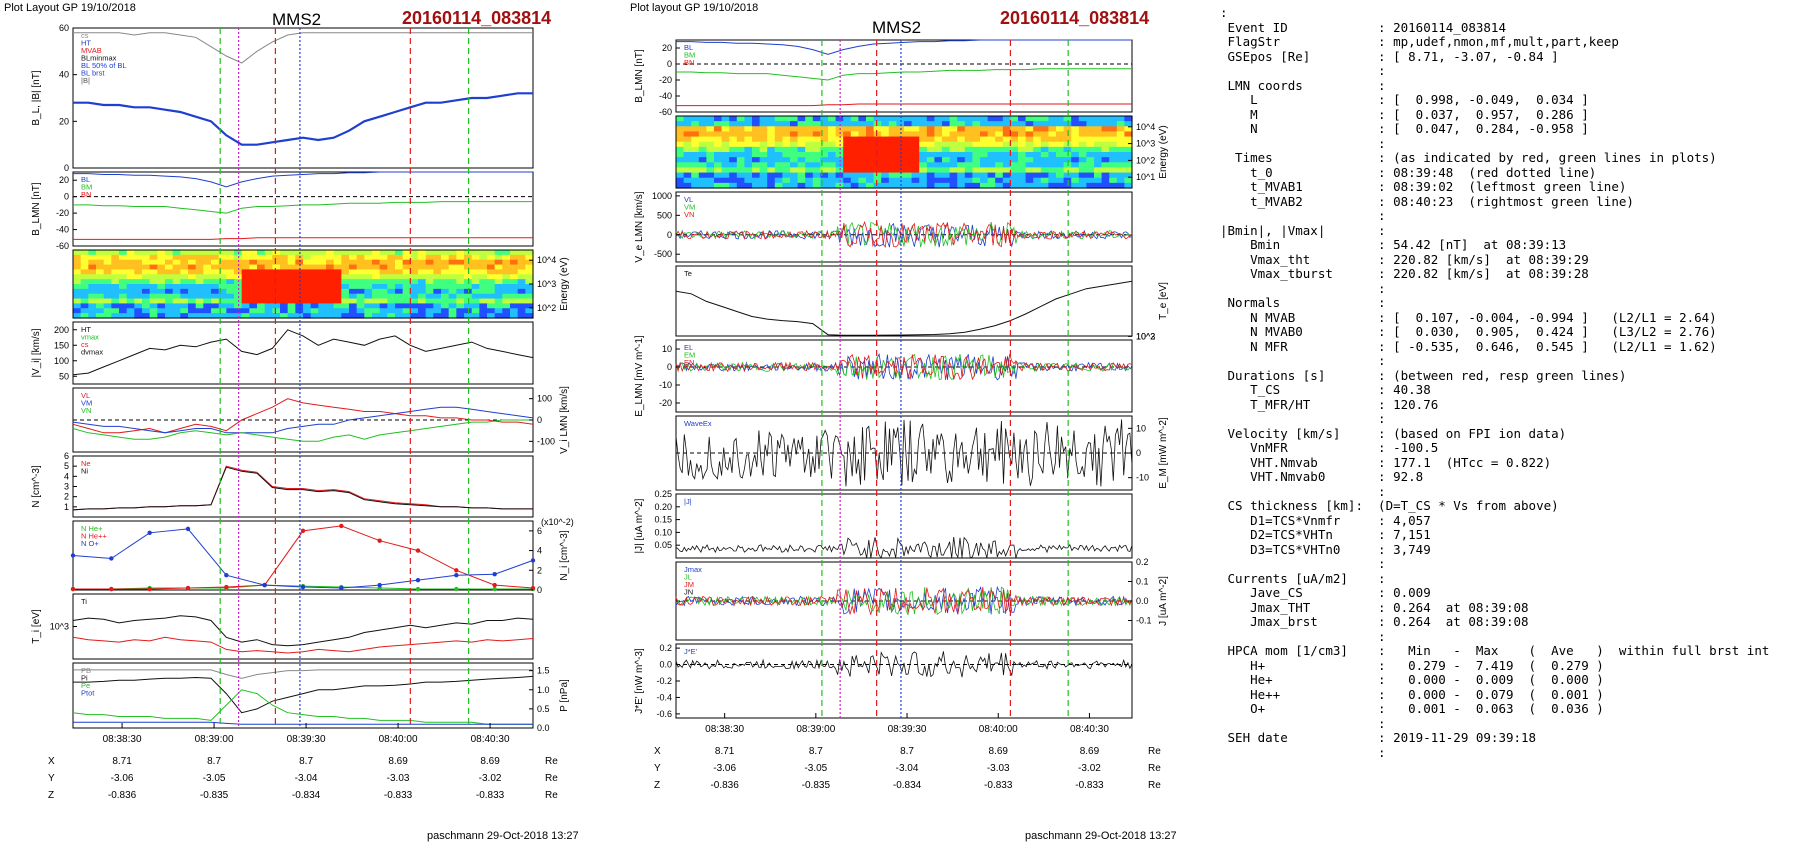  What do you see at coordinates (306, 739) in the screenshot?
I see `x-tick-label: 08:39:30` at bounding box center [306, 739].